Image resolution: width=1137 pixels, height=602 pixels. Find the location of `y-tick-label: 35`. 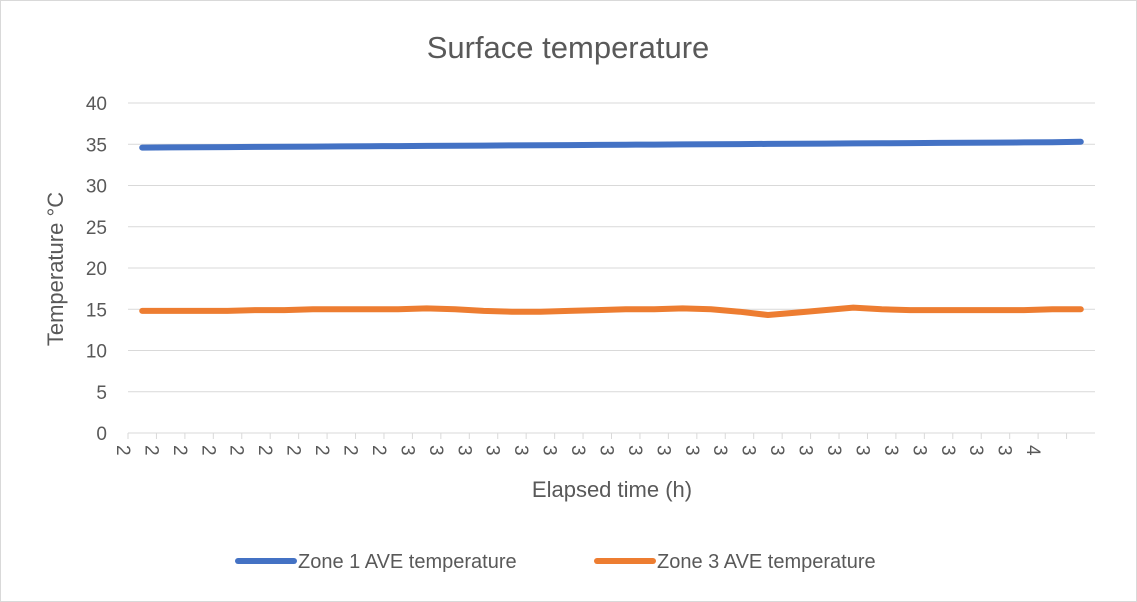

y-tick-label: 35 is located at coordinates (96, 145).